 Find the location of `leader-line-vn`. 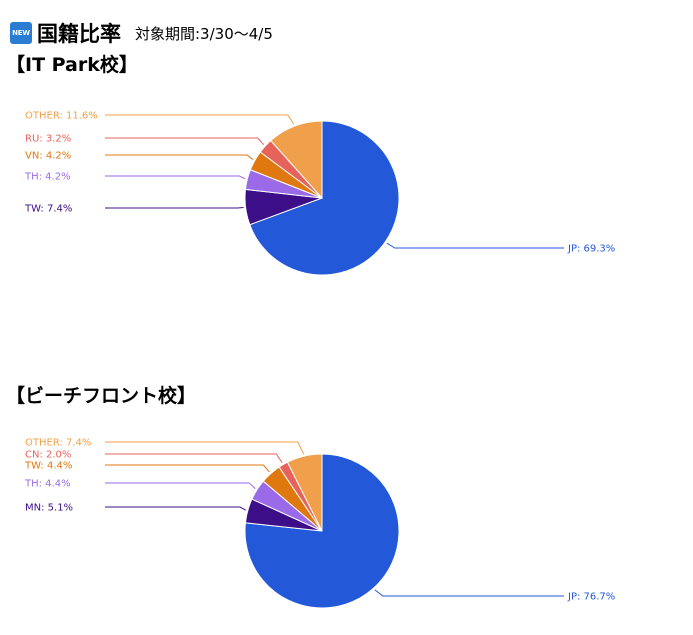

leader-line-vn is located at coordinates (179, 157).